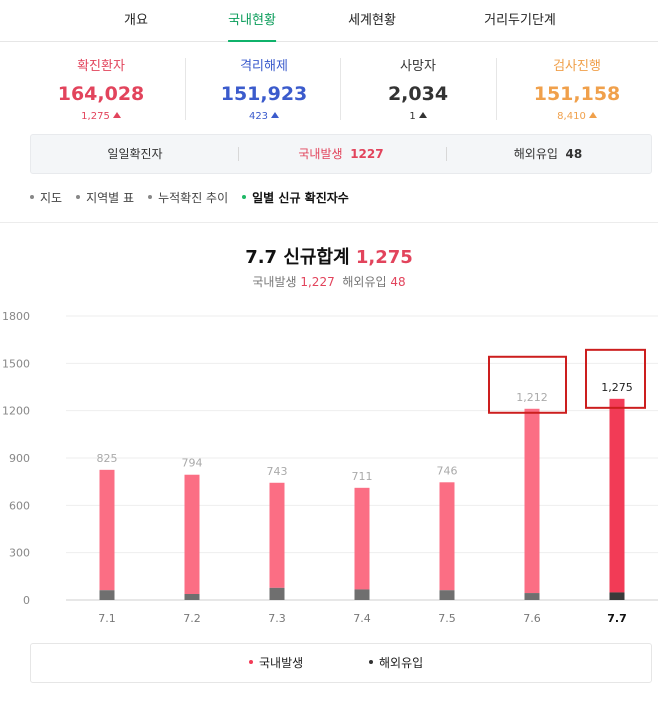 This screenshot has height=710, width=658. I want to click on stat-confirmed-value: 164,028, so click(101, 94).